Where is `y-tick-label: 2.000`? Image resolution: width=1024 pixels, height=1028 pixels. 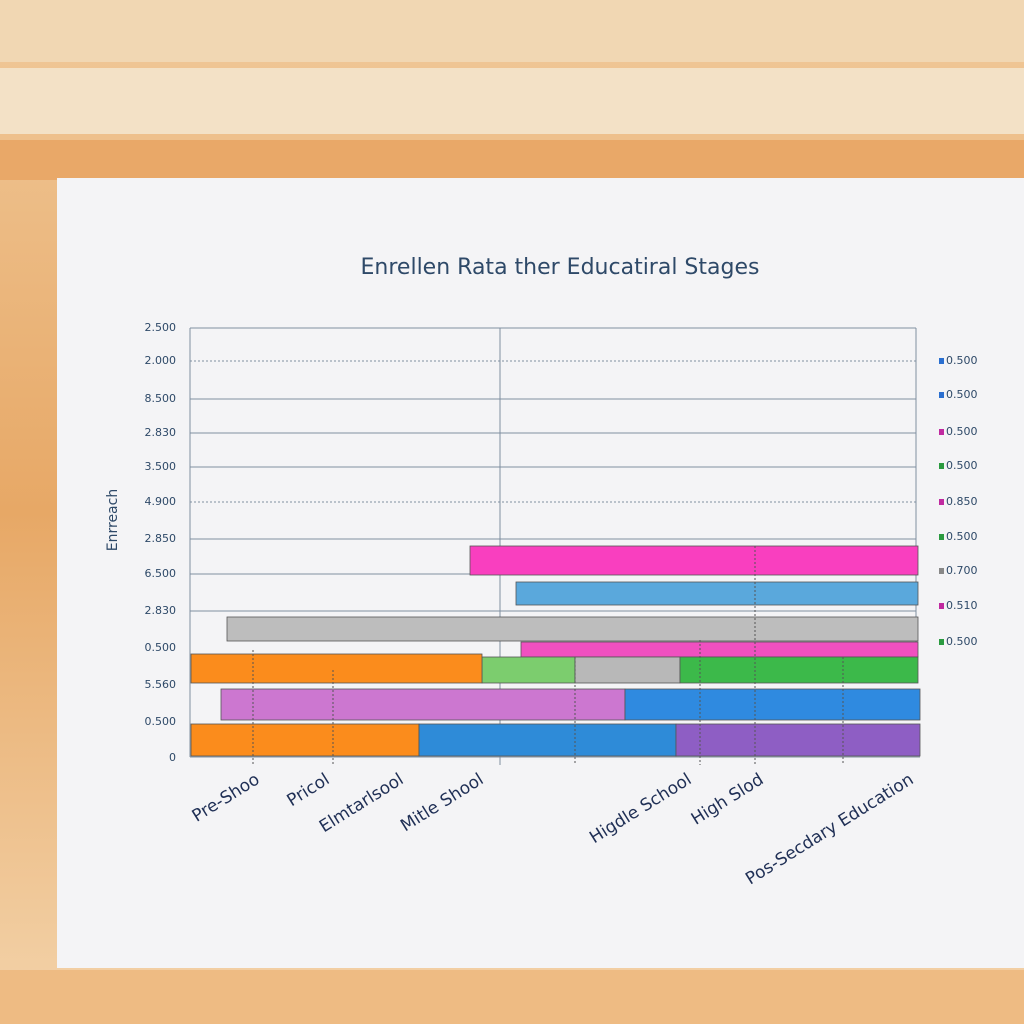 y-tick-label: 2.000 is located at coordinates (161, 360).